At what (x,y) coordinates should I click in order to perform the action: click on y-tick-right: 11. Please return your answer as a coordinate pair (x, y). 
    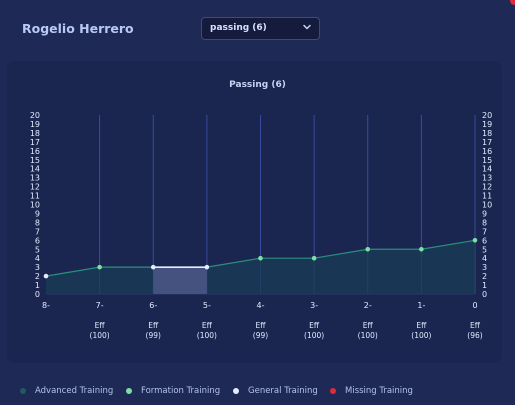
    Looking at the image, I should click on (487, 196).